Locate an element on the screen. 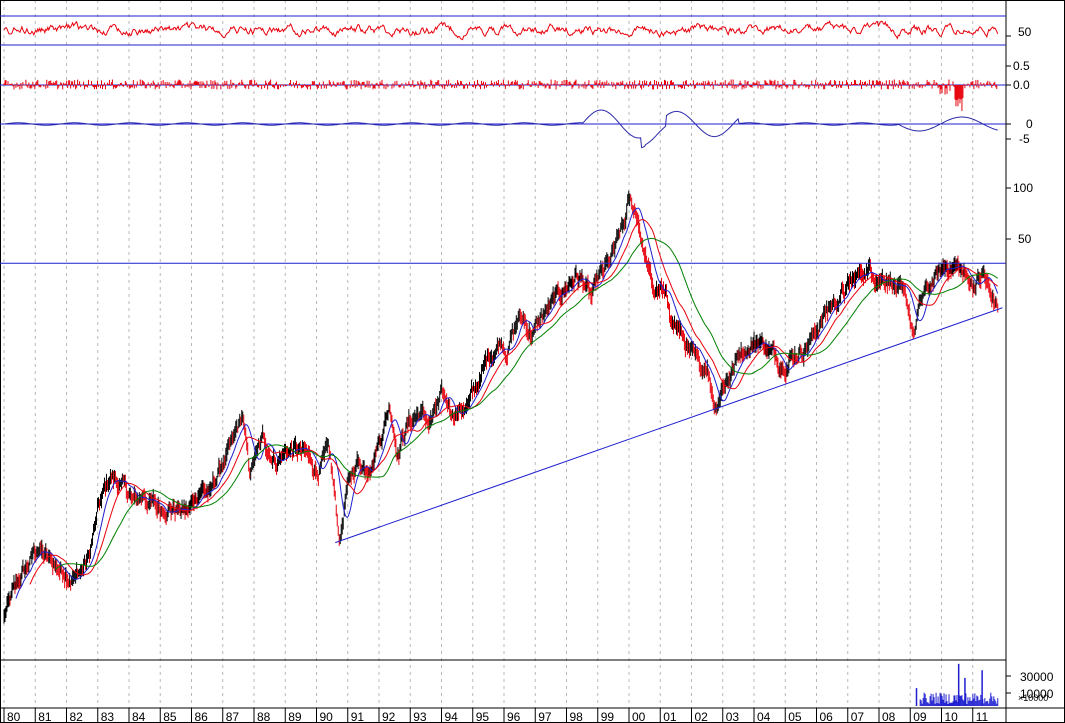 The image size is (1065, 723). momentum-tick-0-5: 0.5 is located at coordinates (1021, 66).